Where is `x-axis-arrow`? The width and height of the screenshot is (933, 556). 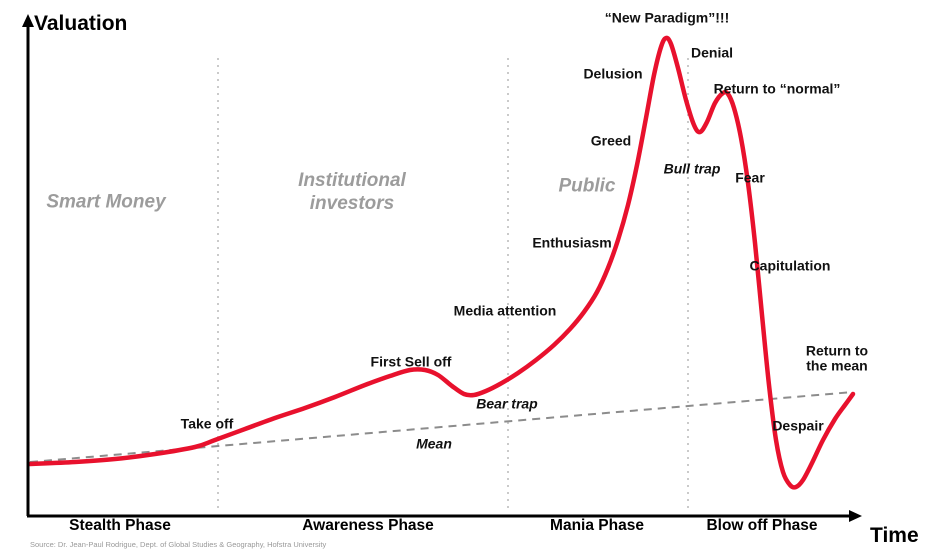
x-axis-arrow is located at coordinates (855, 516).